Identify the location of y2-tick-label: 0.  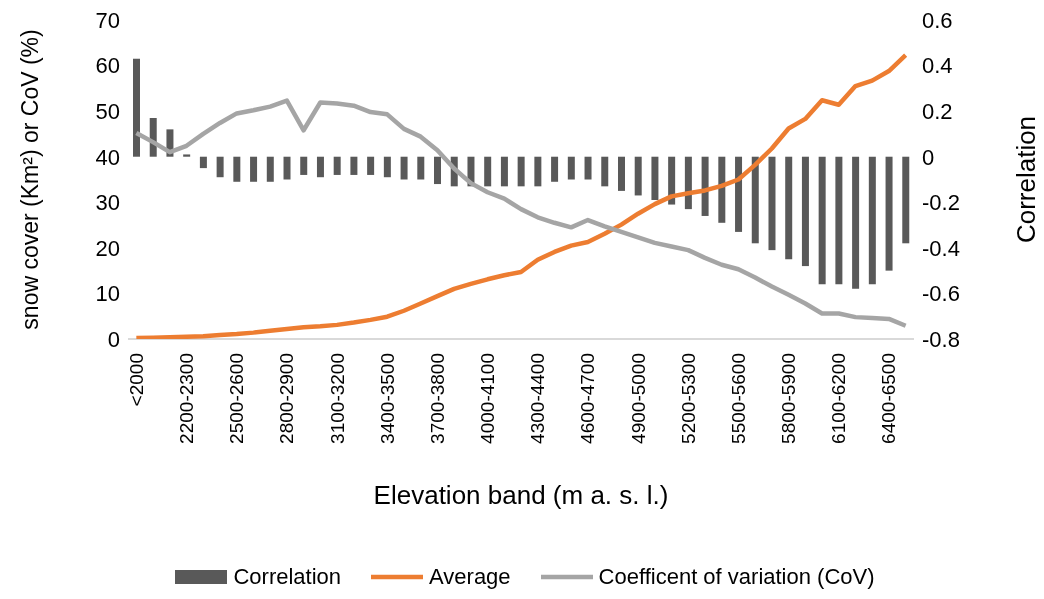
(928, 157).